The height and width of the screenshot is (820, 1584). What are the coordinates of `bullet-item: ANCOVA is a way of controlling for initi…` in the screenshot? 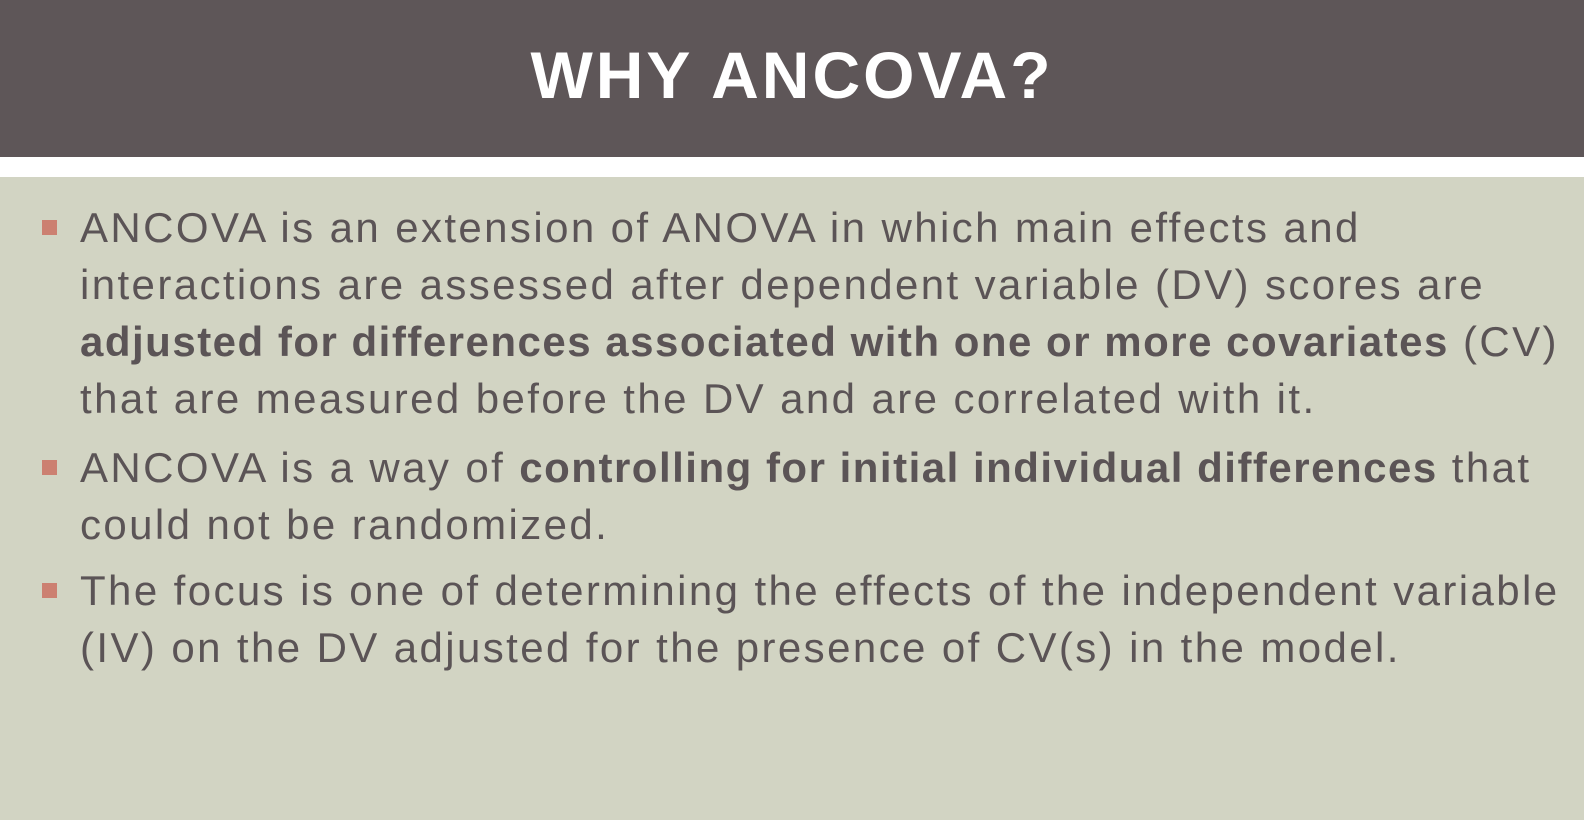 It's located at (805, 496).